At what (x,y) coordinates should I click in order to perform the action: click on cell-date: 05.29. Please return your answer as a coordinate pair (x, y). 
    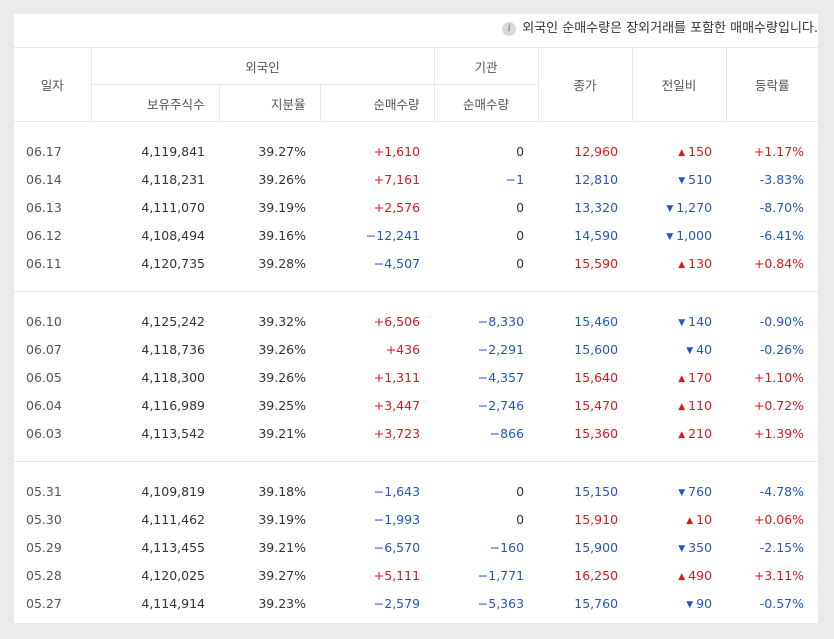
    Looking at the image, I should click on (44, 547).